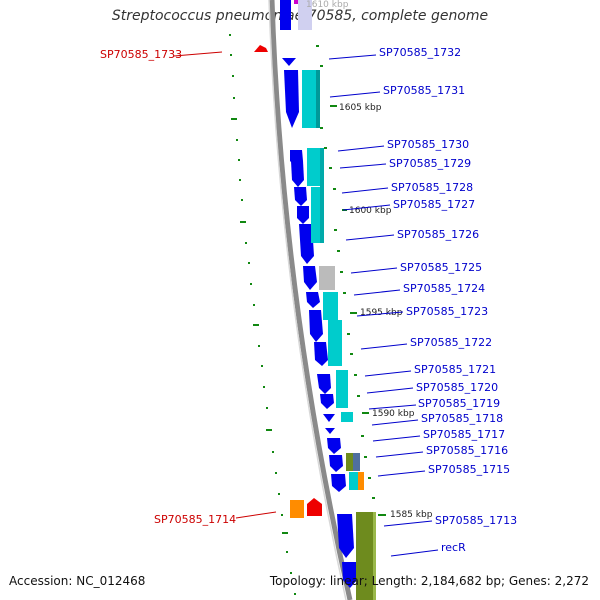 The image size is (600, 600). Describe the element at coordinates (428, 144) in the screenshot. I see `gene-label: SP70585_1730` at that location.